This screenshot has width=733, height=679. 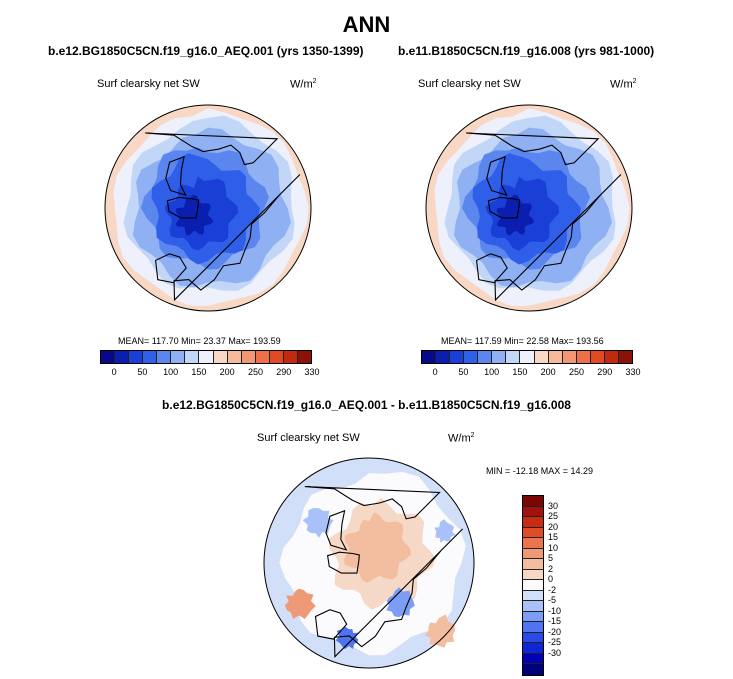 I want to click on panel-1-polar-map, so click(x=208, y=208).